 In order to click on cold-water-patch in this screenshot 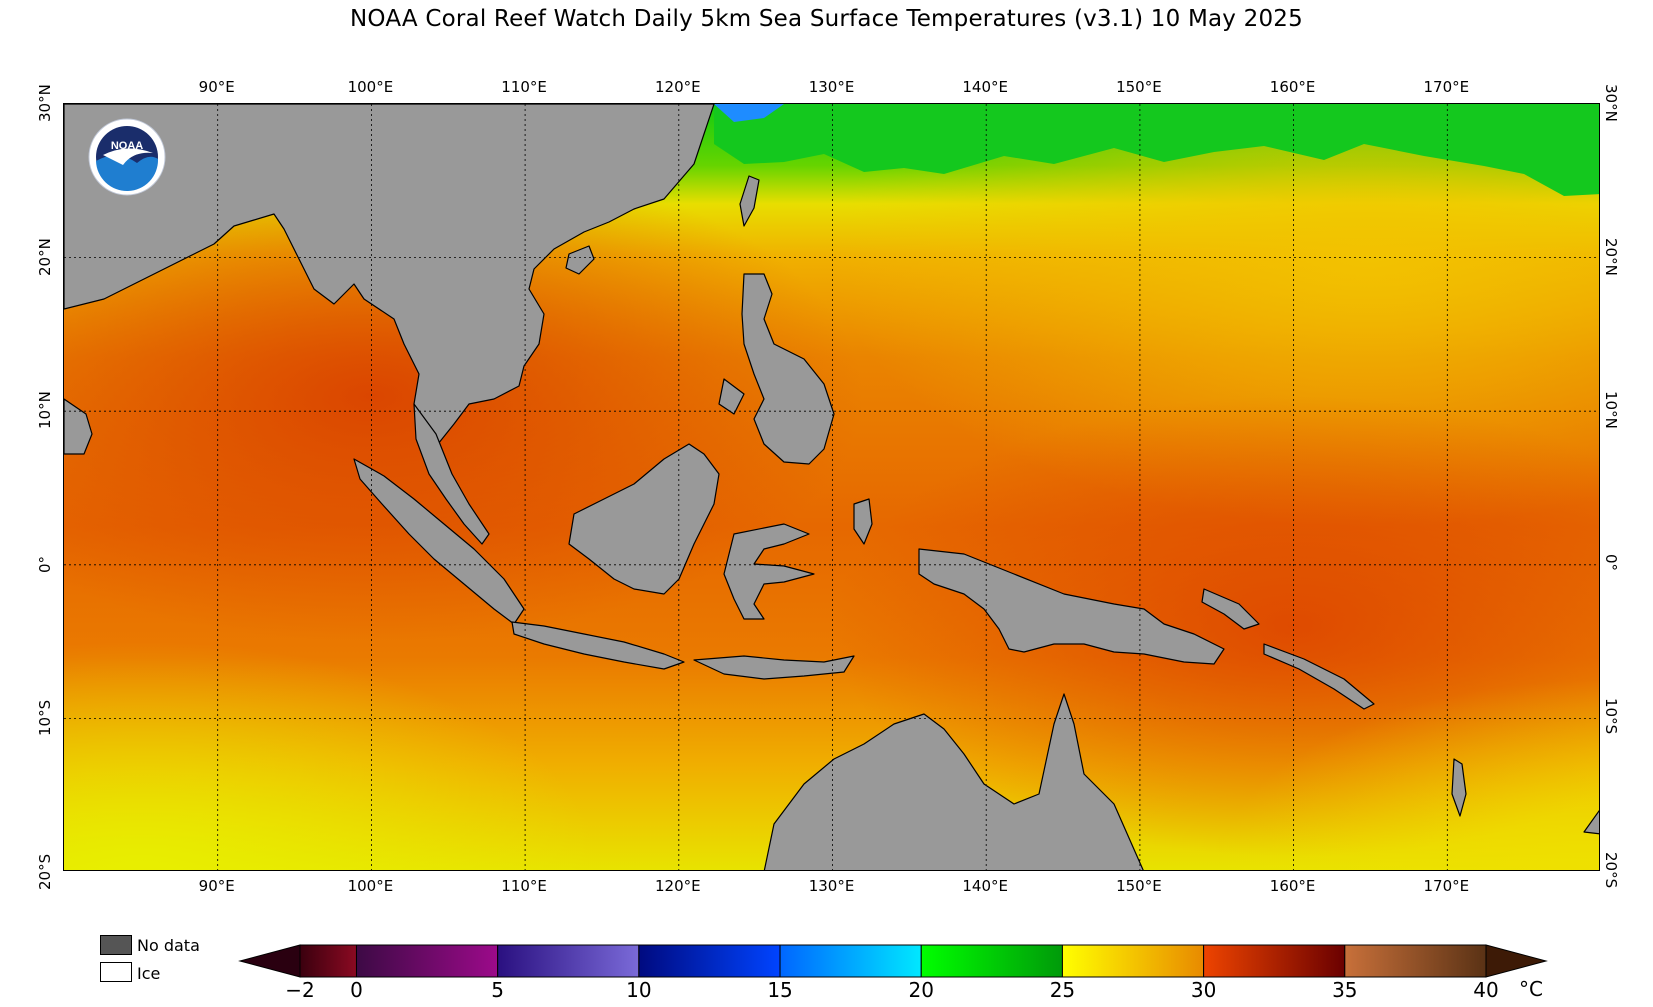, I will do `click(749, 113)`.